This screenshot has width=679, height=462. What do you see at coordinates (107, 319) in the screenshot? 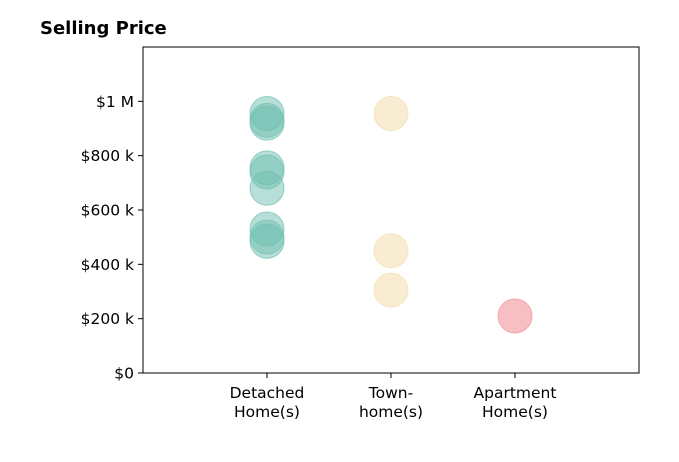
I see `y-tick-label: $200 k` at bounding box center [107, 319].